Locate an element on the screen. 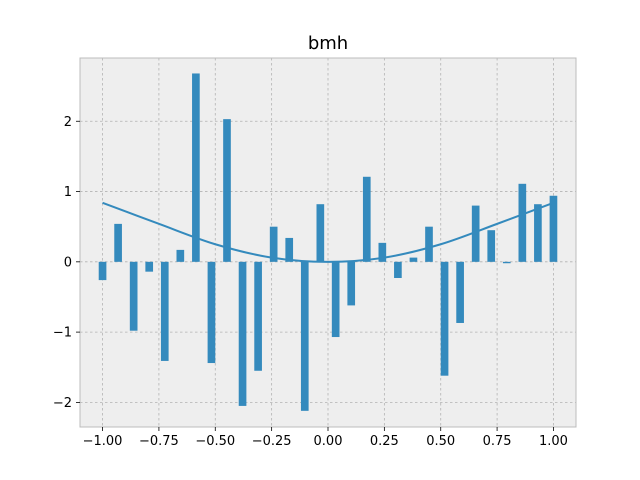 Image resolution: width=640 pixels, height=480 pixels. line-series is located at coordinates (328, 232).